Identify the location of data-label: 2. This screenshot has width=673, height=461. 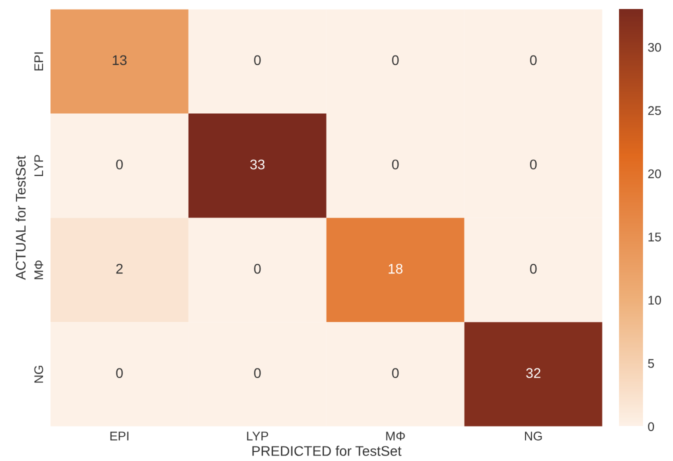
(119, 269).